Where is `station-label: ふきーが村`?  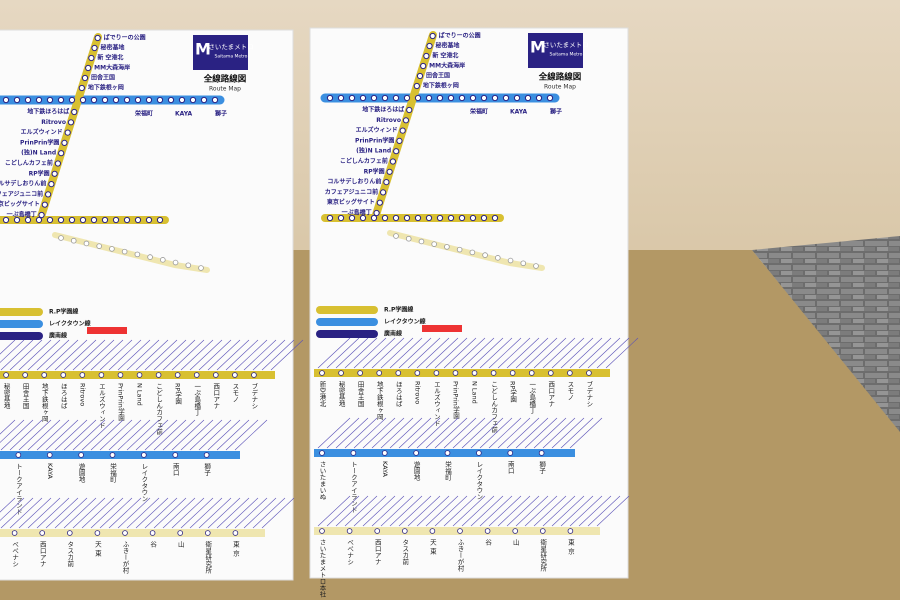 station-label: ふきーが村 is located at coordinates (125, 557).